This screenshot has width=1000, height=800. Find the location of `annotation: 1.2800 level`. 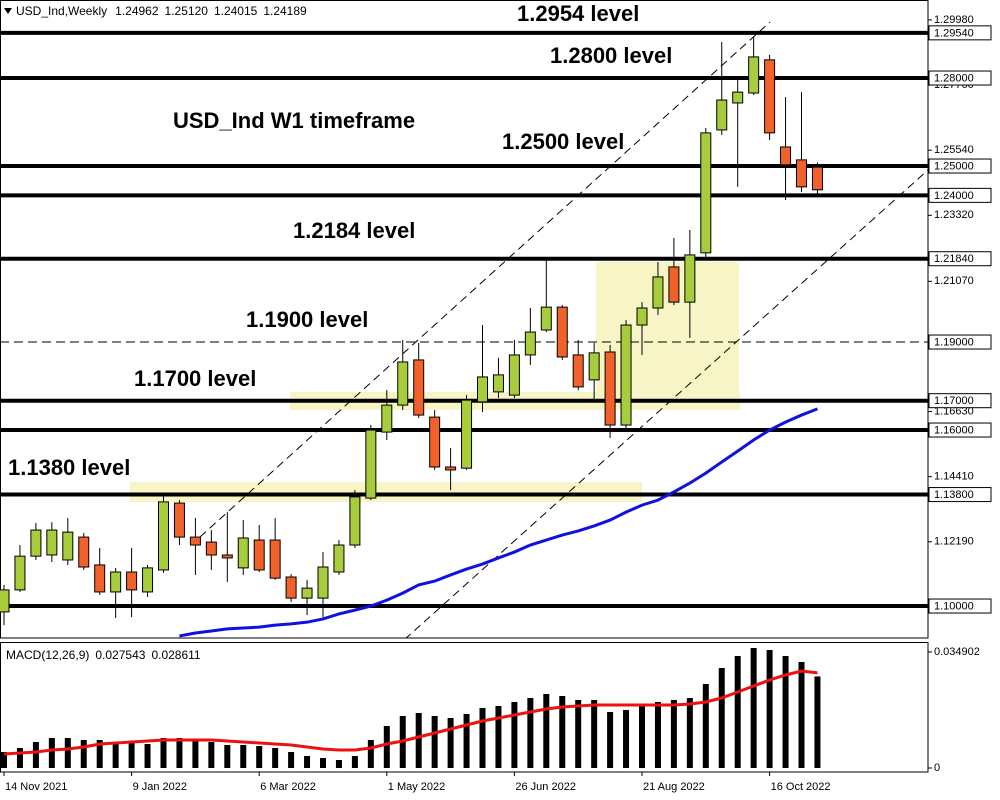

annotation: 1.2800 level is located at coordinates (611, 55).